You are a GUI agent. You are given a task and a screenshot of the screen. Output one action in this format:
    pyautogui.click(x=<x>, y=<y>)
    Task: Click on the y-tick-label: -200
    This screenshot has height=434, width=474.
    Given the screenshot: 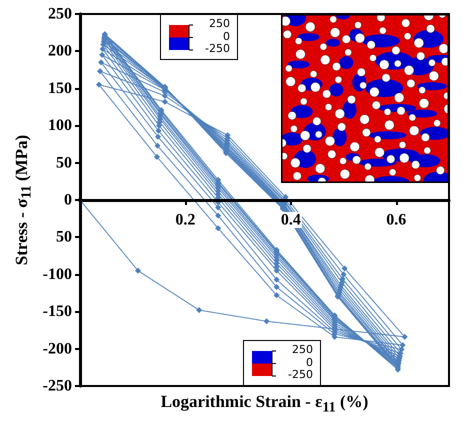 What is the action you would take?
    pyautogui.click(x=57, y=349)
    